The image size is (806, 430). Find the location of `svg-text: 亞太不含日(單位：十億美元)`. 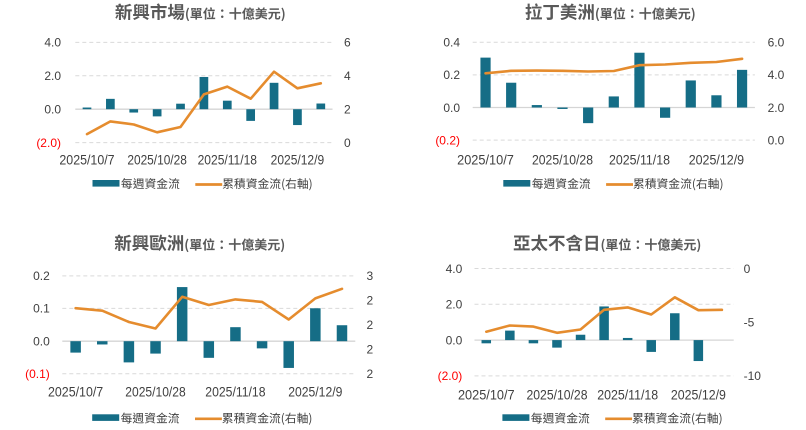

svg-text: 亞太不含日(單位：十億美元) is located at coordinates (607, 242).